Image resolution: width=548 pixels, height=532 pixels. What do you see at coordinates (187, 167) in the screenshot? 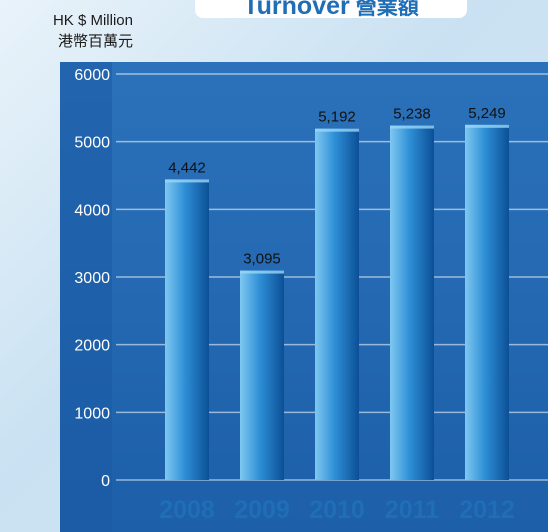
I see `bar-value-label: 4,442` at bounding box center [187, 167].